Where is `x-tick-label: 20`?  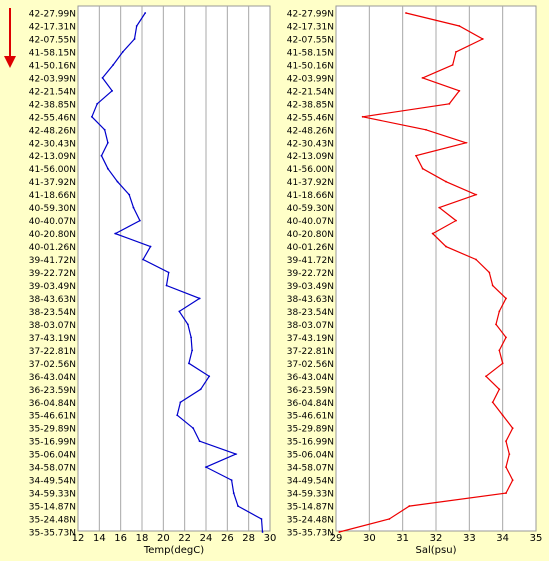 x-tick-label: 20 is located at coordinates (163, 538).